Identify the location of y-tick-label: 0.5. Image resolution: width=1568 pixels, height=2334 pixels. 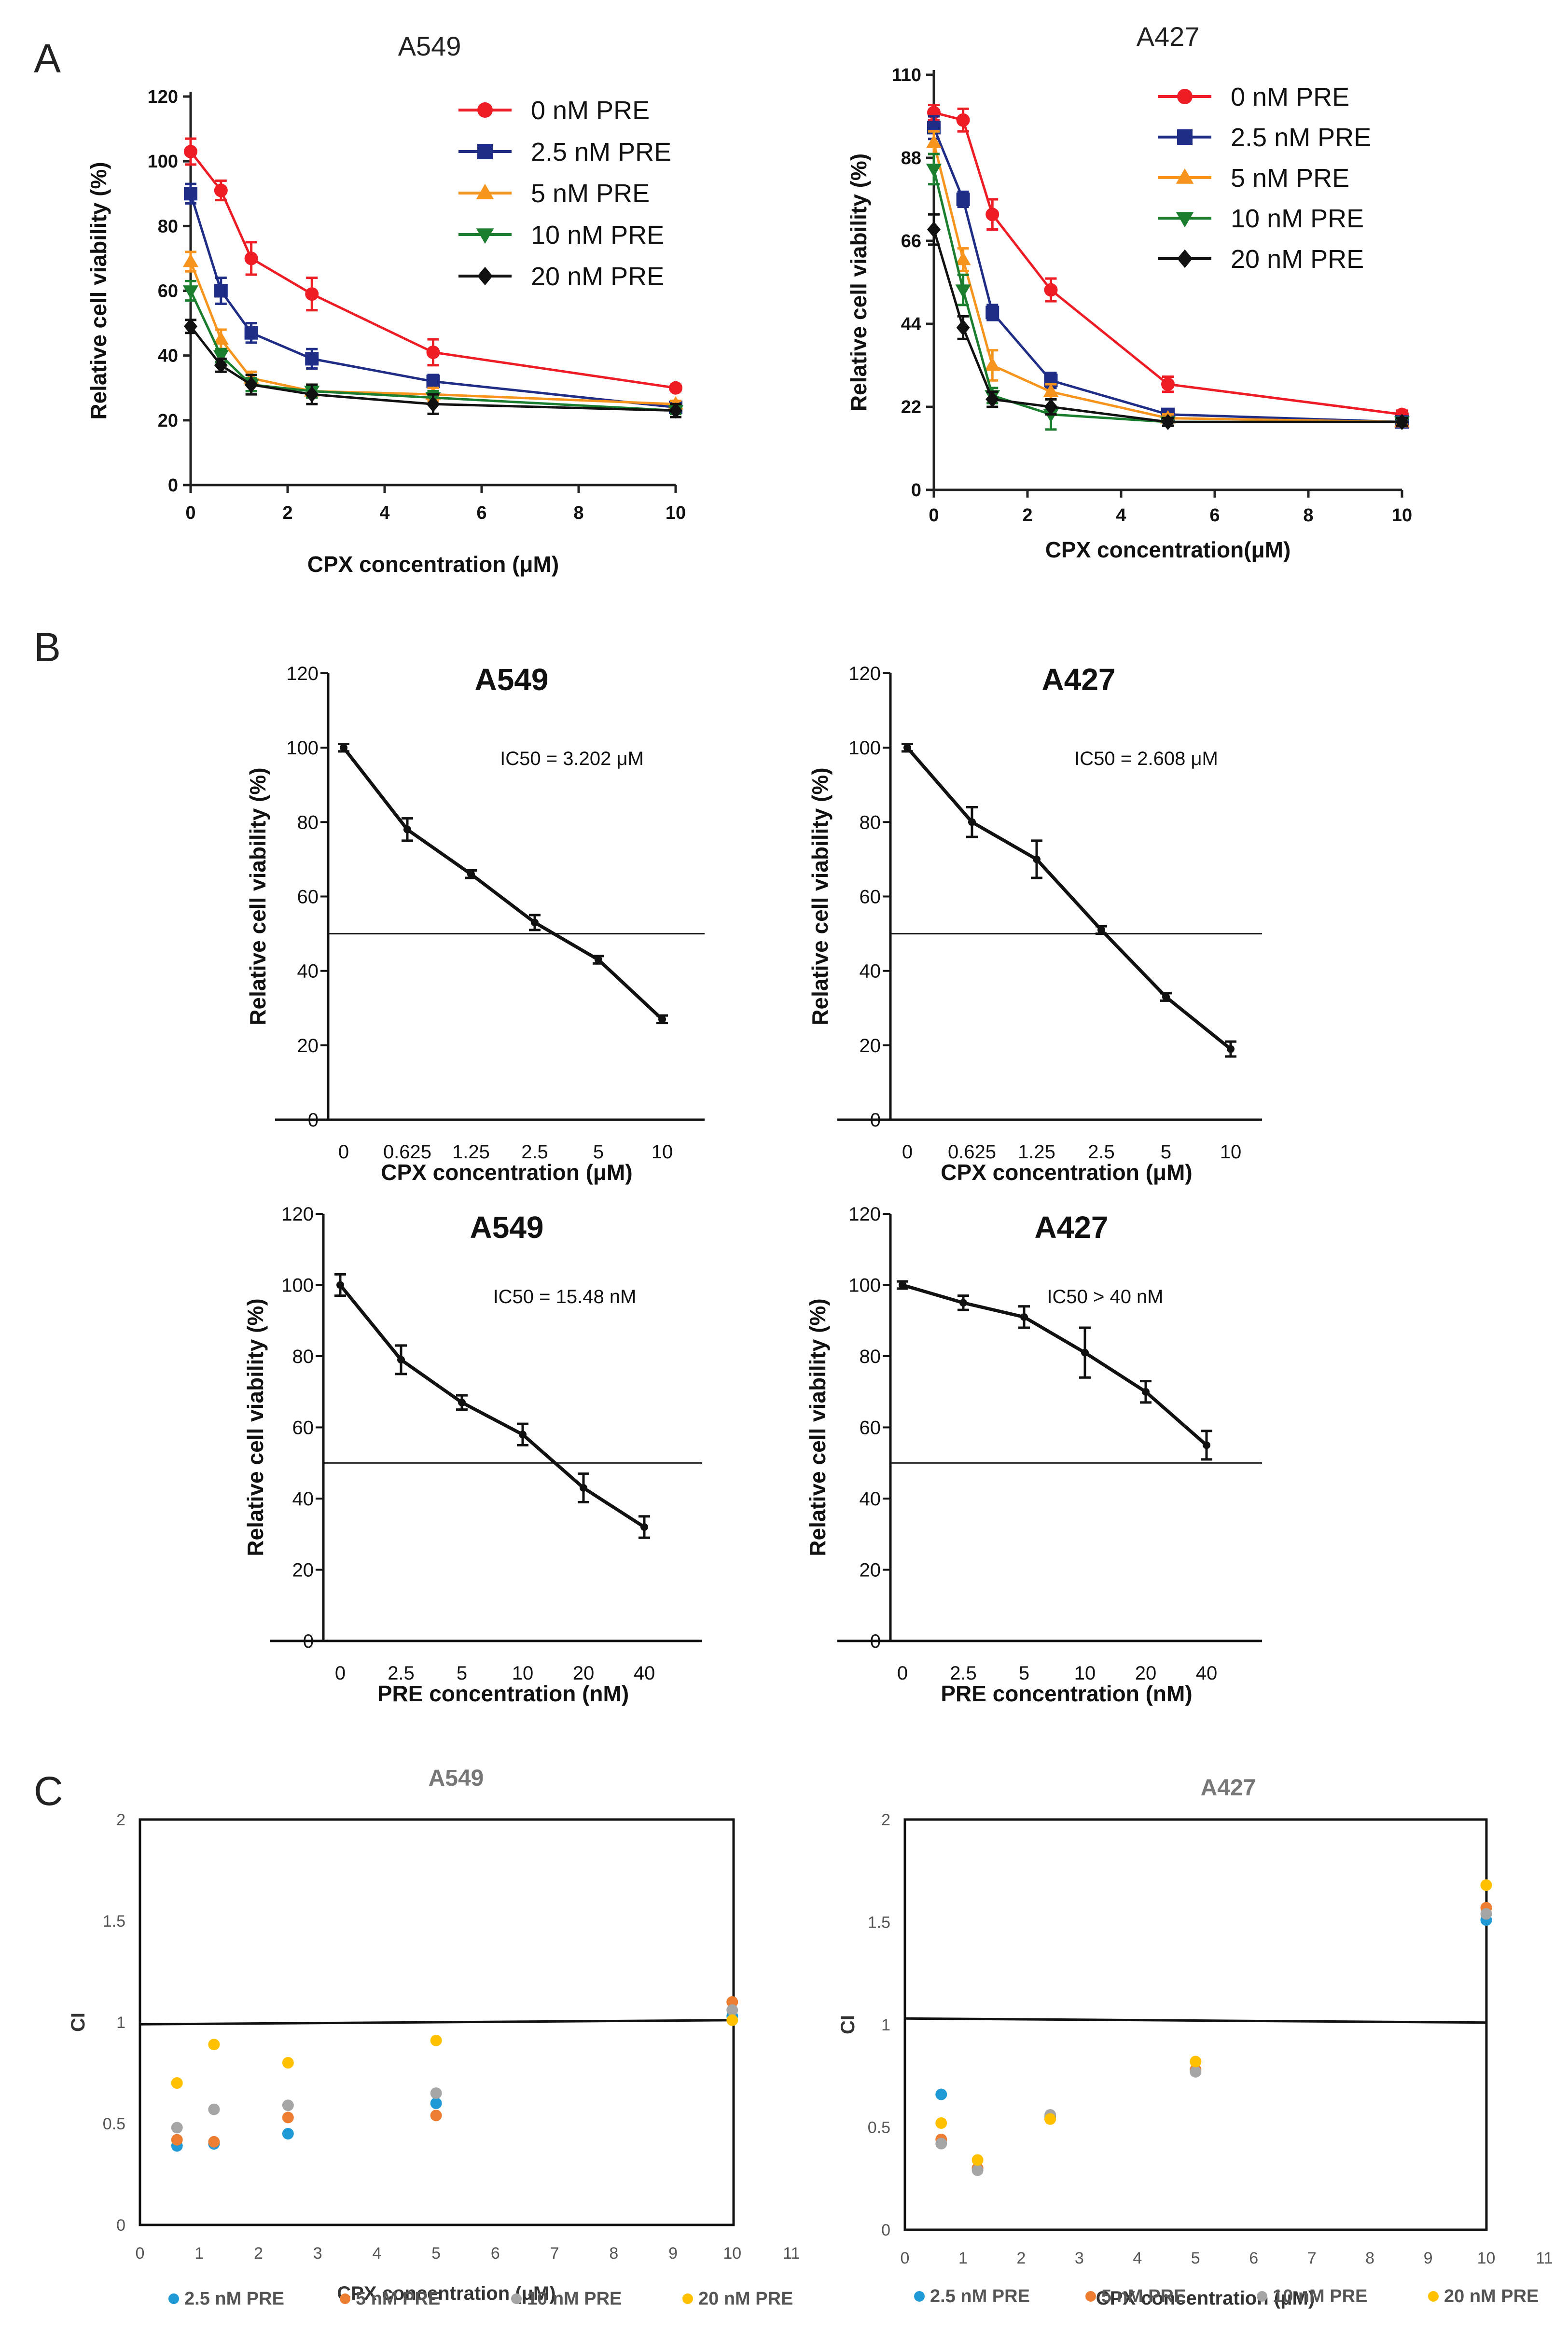
(114, 2124).